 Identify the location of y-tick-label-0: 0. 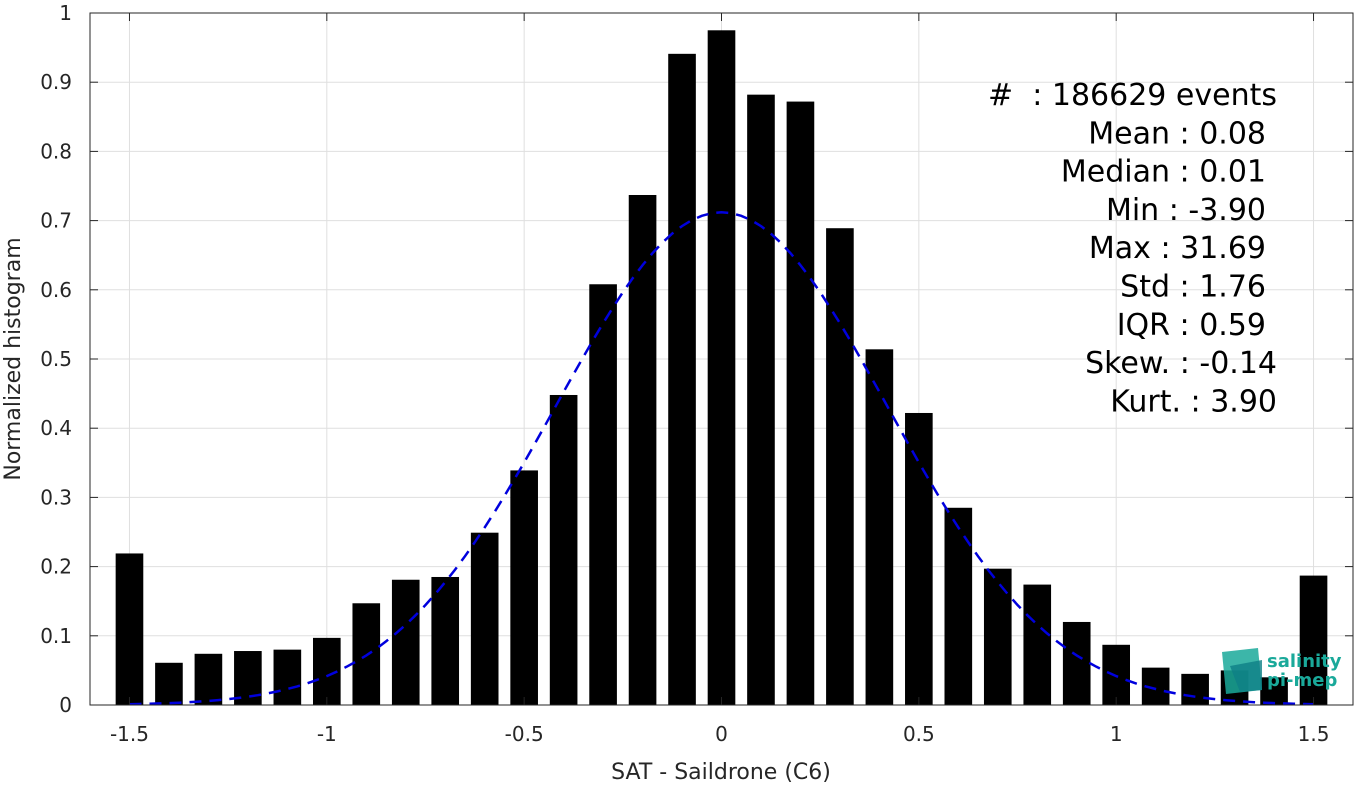
(65, 705).